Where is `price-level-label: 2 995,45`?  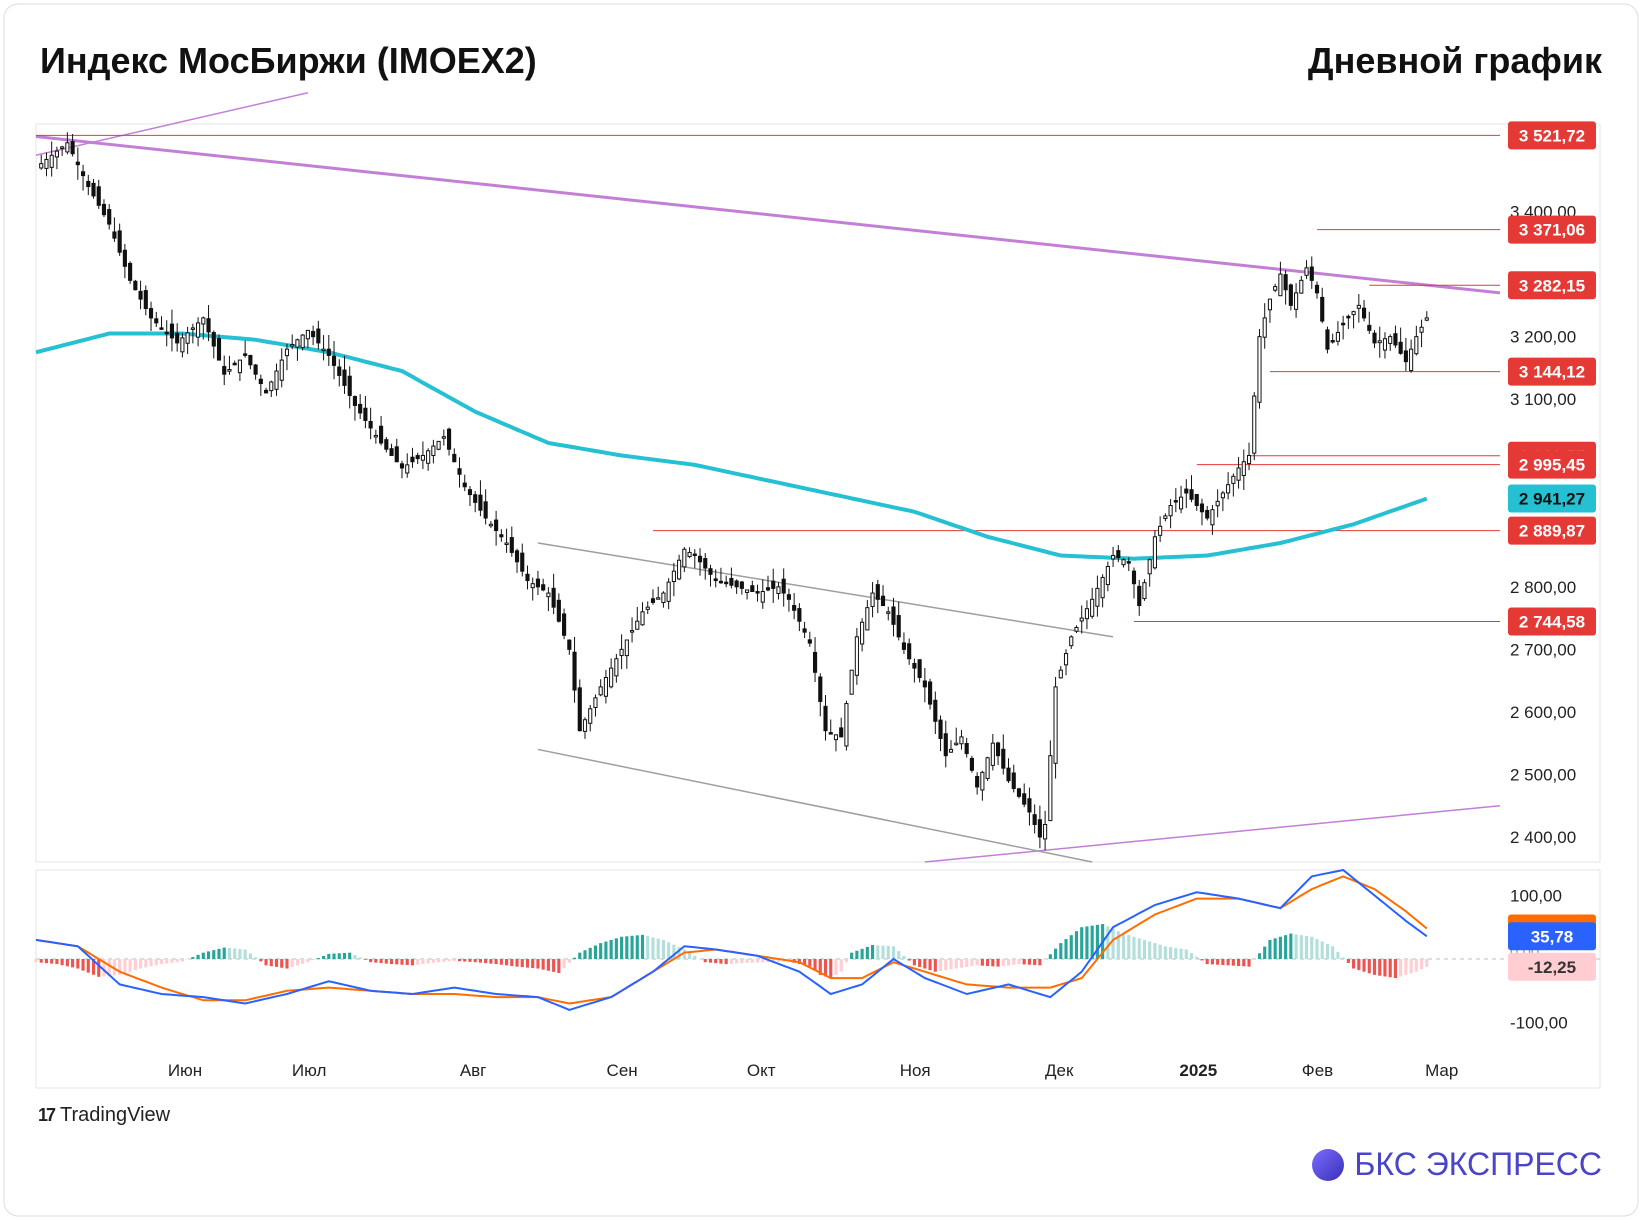 price-level-label: 2 995,45 is located at coordinates (1552, 465).